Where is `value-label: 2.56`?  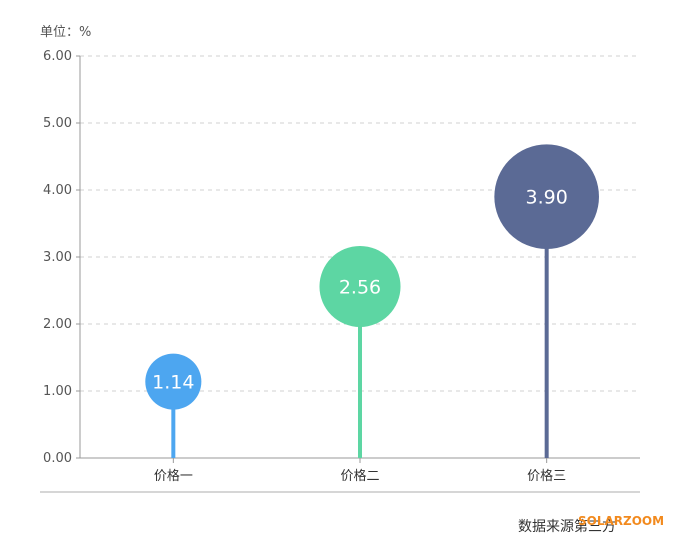 value-label: 2.56 is located at coordinates (360, 287).